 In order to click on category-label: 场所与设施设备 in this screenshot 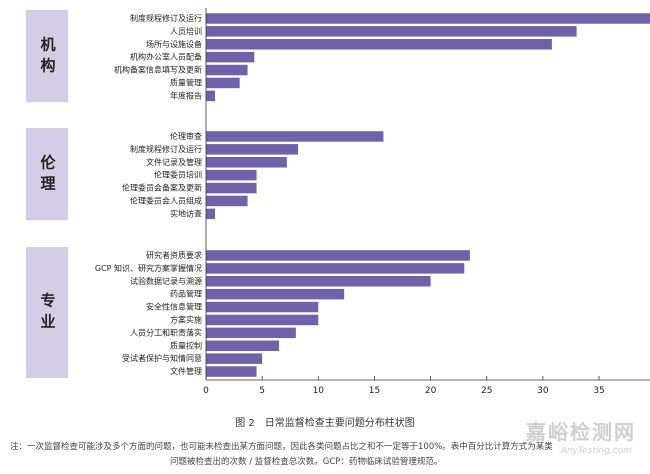, I will do `click(174, 44)`.